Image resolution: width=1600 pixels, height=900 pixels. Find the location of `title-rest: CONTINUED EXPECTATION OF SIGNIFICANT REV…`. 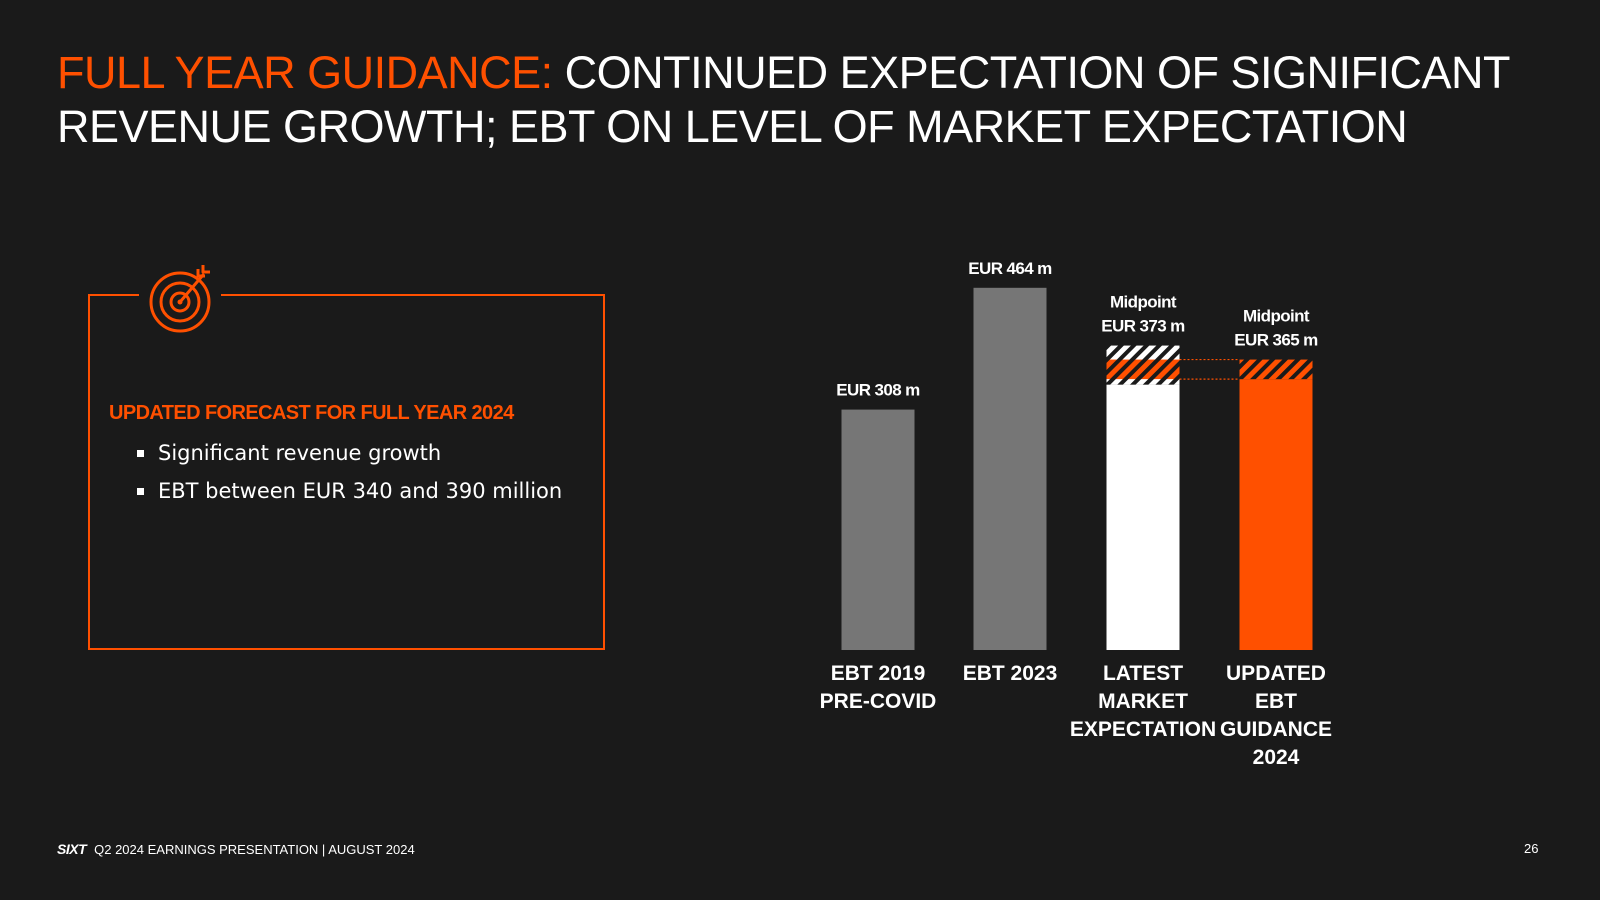

title-rest: CONTINUED EXPECTATION OF SIGNIFICANT REV… is located at coordinates (783, 99).